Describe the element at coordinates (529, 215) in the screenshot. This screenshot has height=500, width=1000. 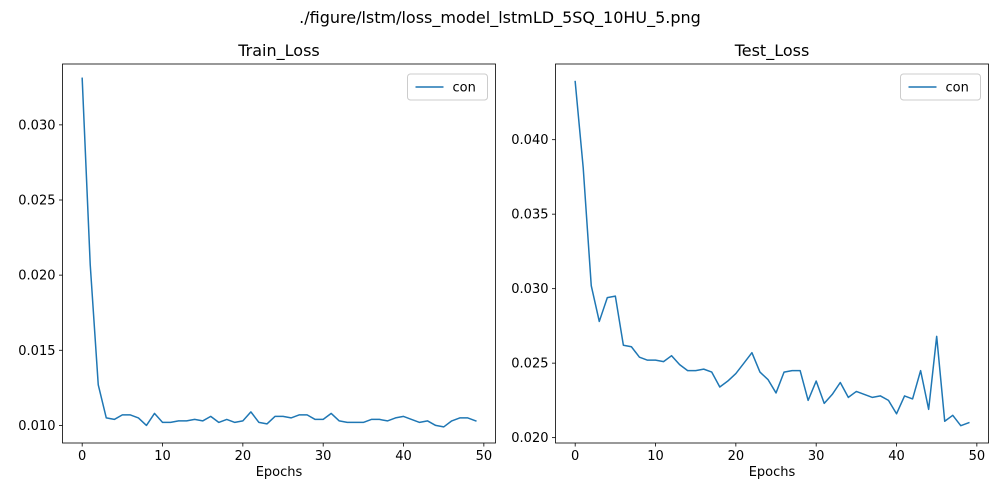
I see `y-tick-label: 0.035` at that location.